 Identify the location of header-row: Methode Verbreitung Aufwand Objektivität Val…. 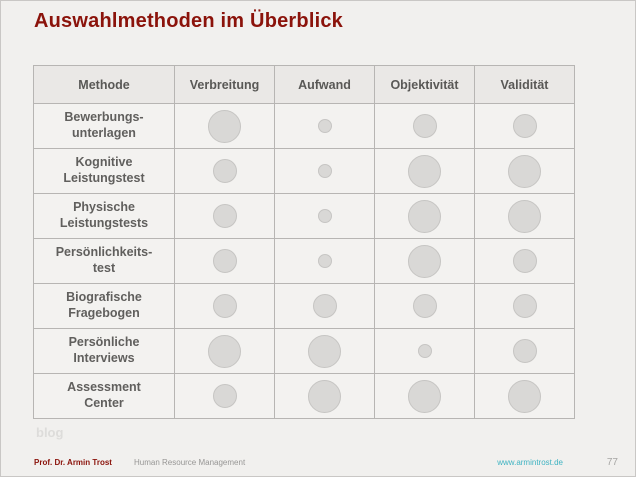
(304, 84).